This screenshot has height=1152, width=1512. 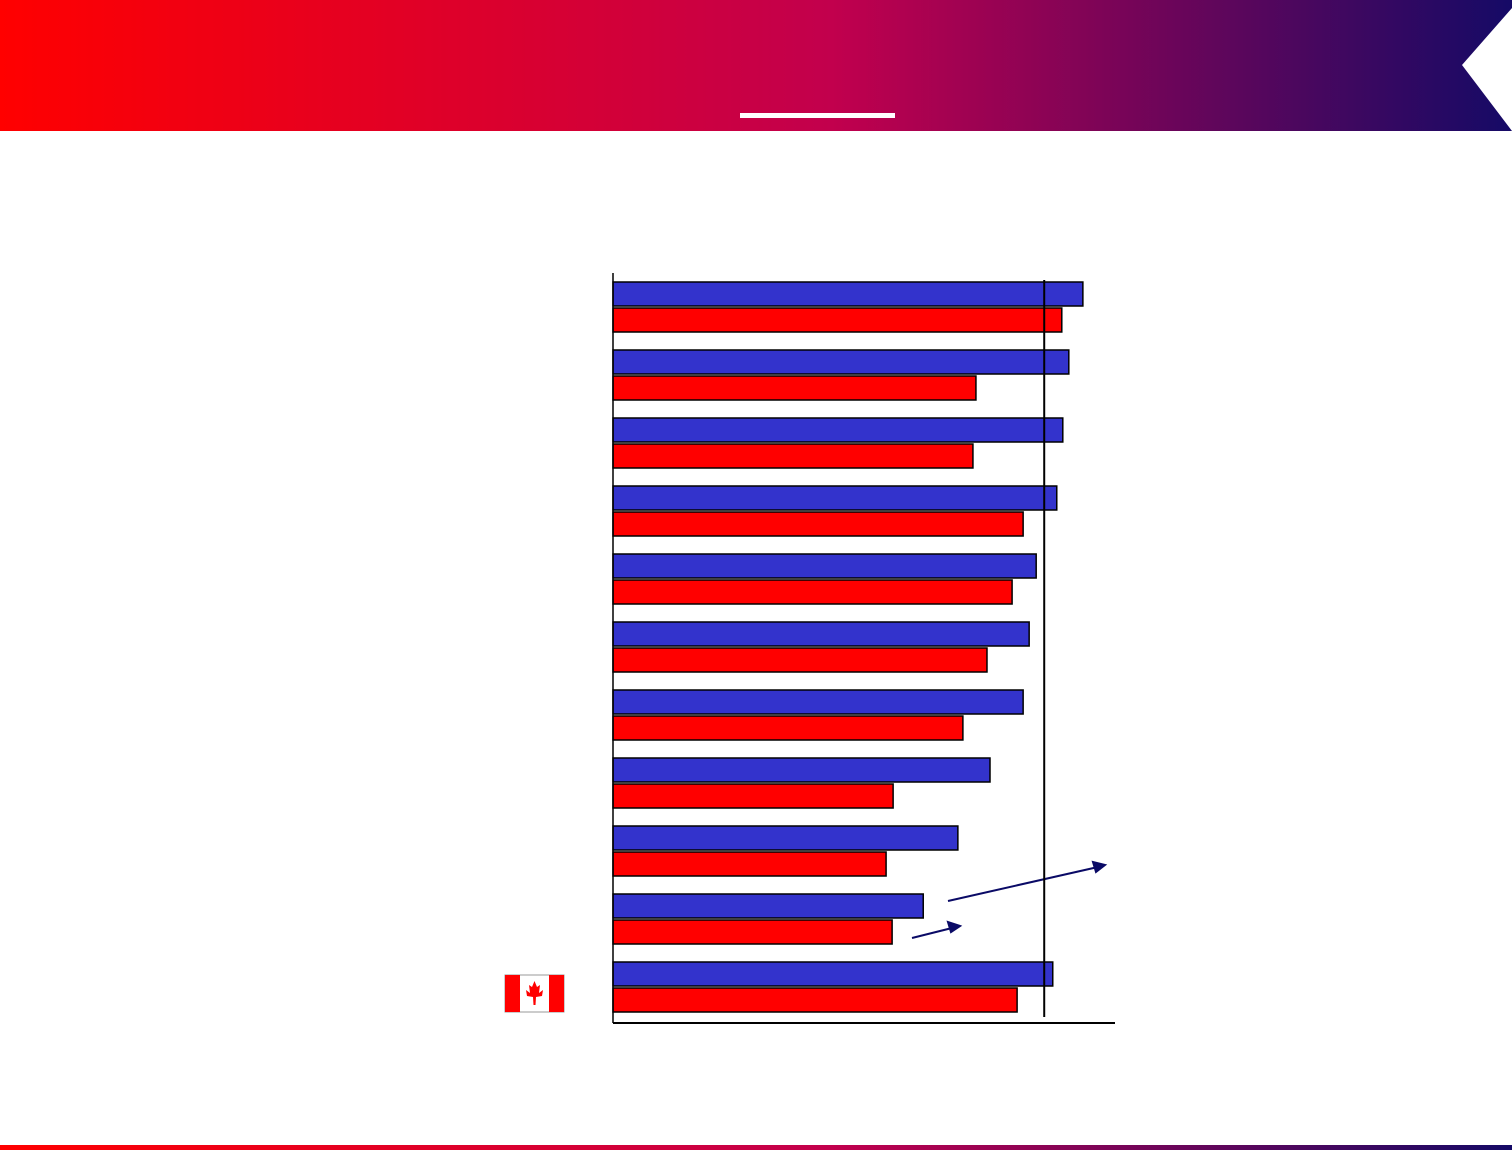 I want to click on annotation-arrows, so click(x=1009, y=899).